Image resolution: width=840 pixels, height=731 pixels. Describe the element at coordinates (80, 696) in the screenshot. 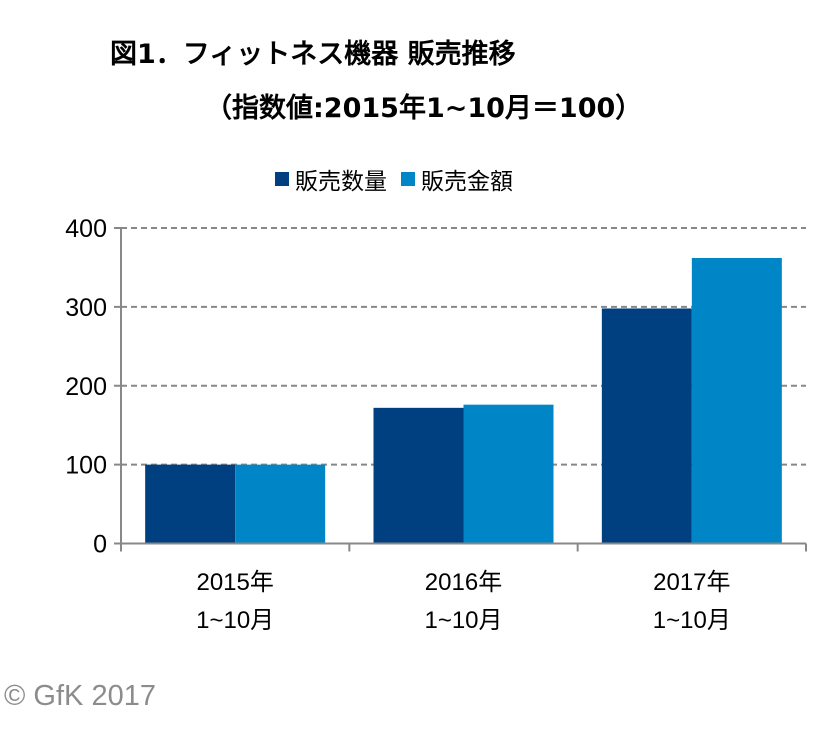

I see `copyright: © GfK 2017` at that location.